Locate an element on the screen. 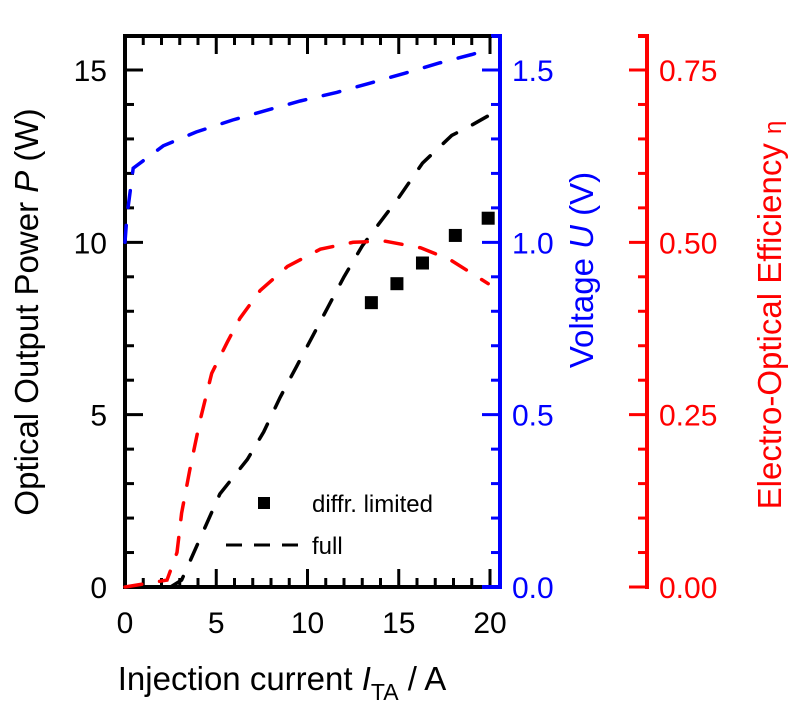 This screenshot has width=800, height=711. y-voltage-title-main: Voltage is located at coordinates (581, 308).